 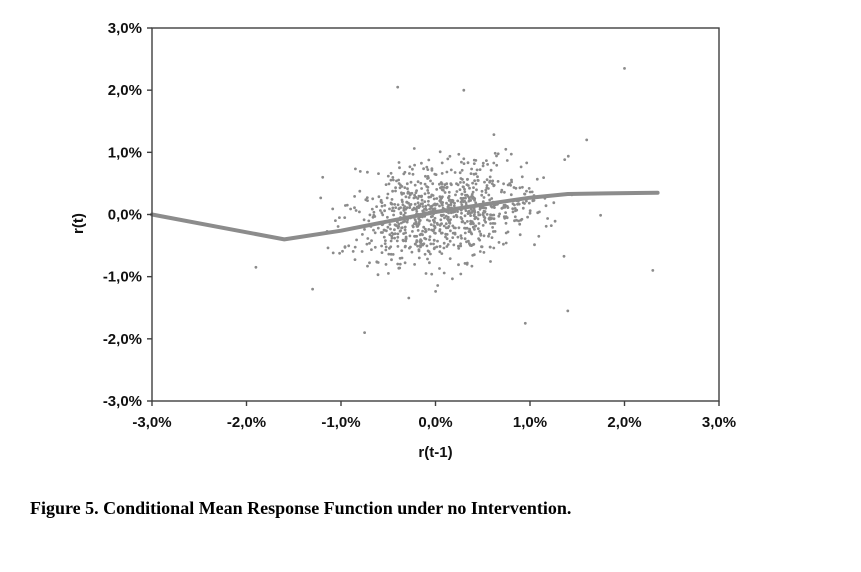 What do you see at coordinates (125, 28) in the screenshot?
I see `y-tick-label: 3,0%` at bounding box center [125, 28].